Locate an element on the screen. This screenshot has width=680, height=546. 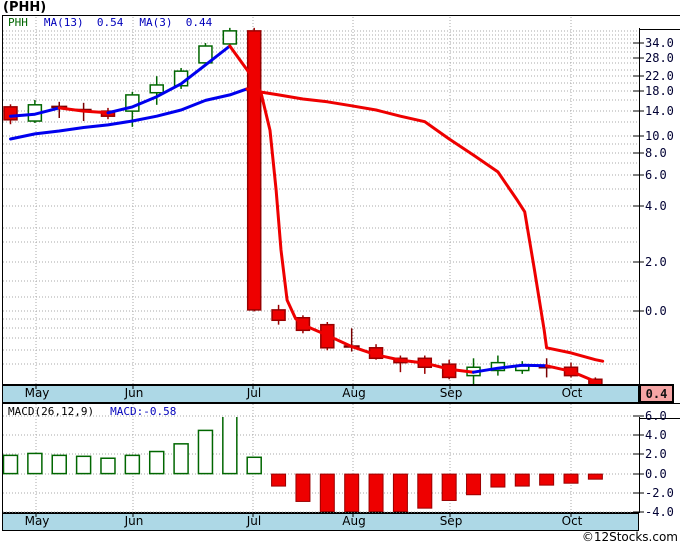
axis-label: -4.0 is located at coordinates (659, 512).